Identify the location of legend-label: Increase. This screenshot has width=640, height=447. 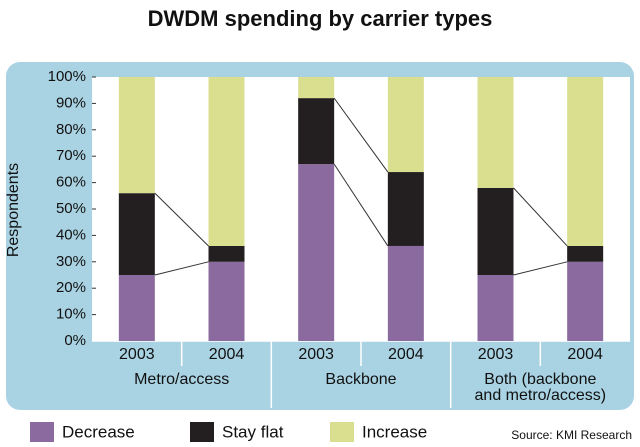
(394, 431).